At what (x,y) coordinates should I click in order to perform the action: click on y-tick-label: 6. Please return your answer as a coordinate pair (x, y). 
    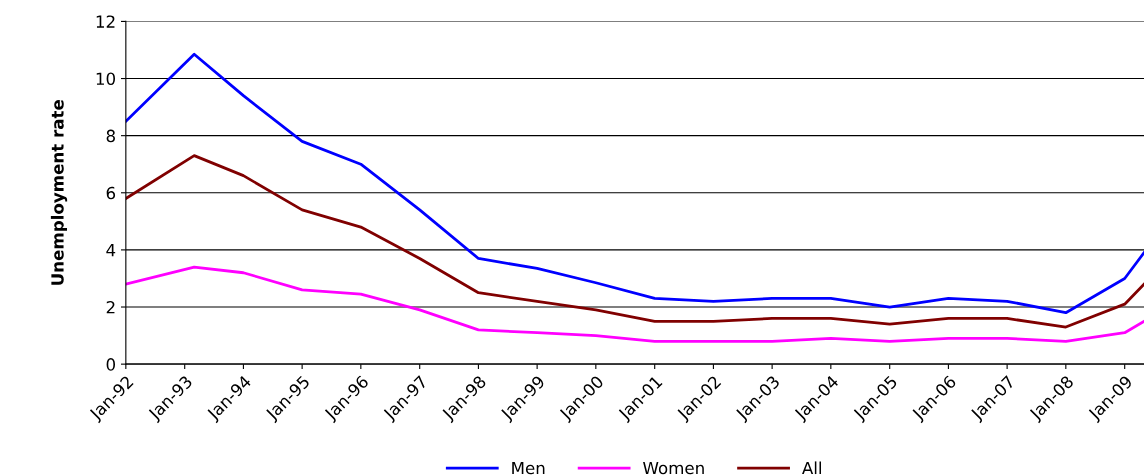
    Looking at the image, I should click on (111, 193).